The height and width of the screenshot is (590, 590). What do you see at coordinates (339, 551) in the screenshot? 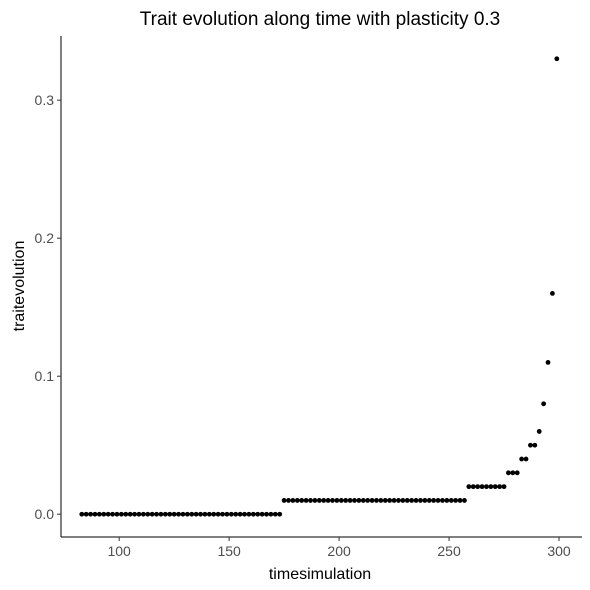
I see `x-tick-label: 200` at bounding box center [339, 551].